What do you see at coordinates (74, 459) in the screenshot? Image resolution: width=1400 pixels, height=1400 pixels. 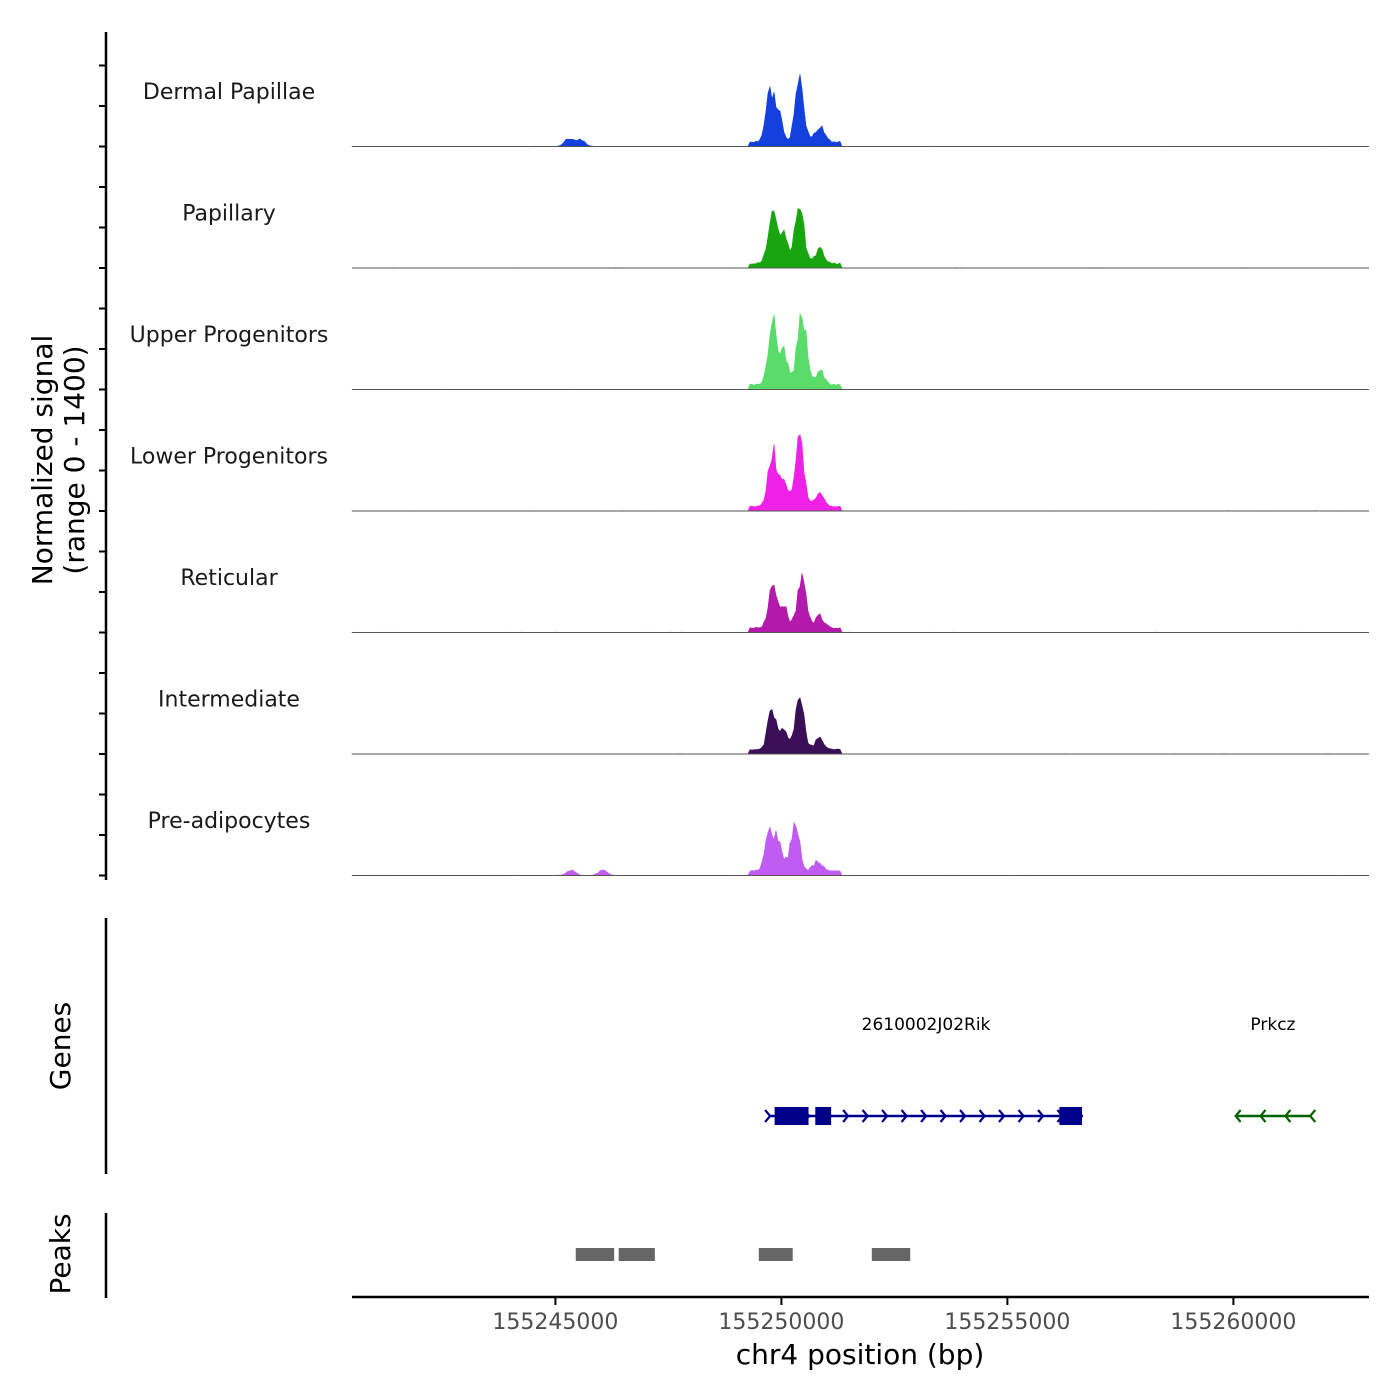 I see `y-axis-range-subtitle: (range 0 - 1400)` at bounding box center [74, 459].